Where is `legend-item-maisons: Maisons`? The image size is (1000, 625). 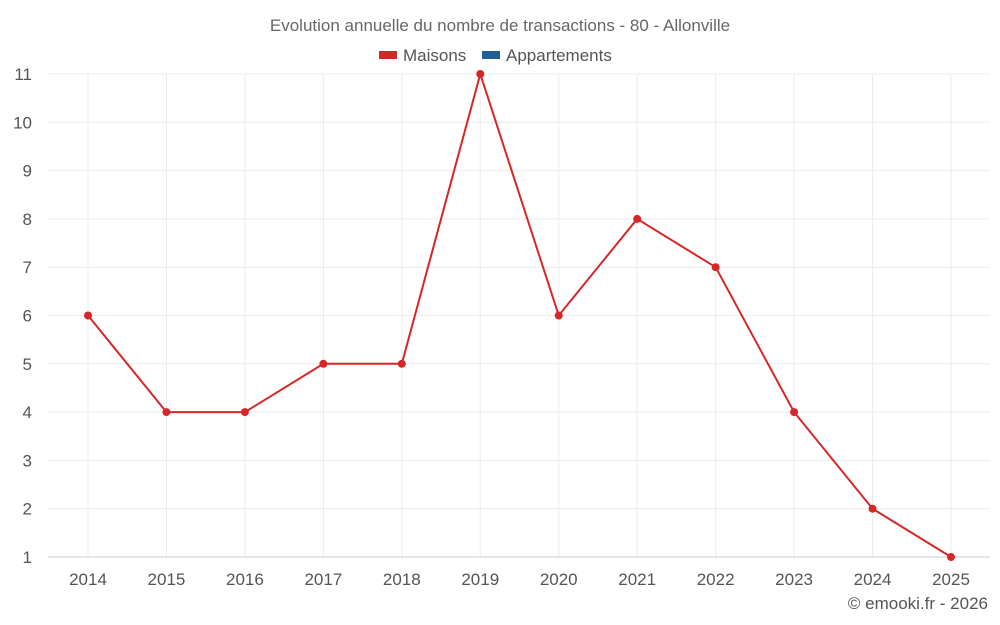 legend-item-maisons: Maisons is located at coordinates (422, 55).